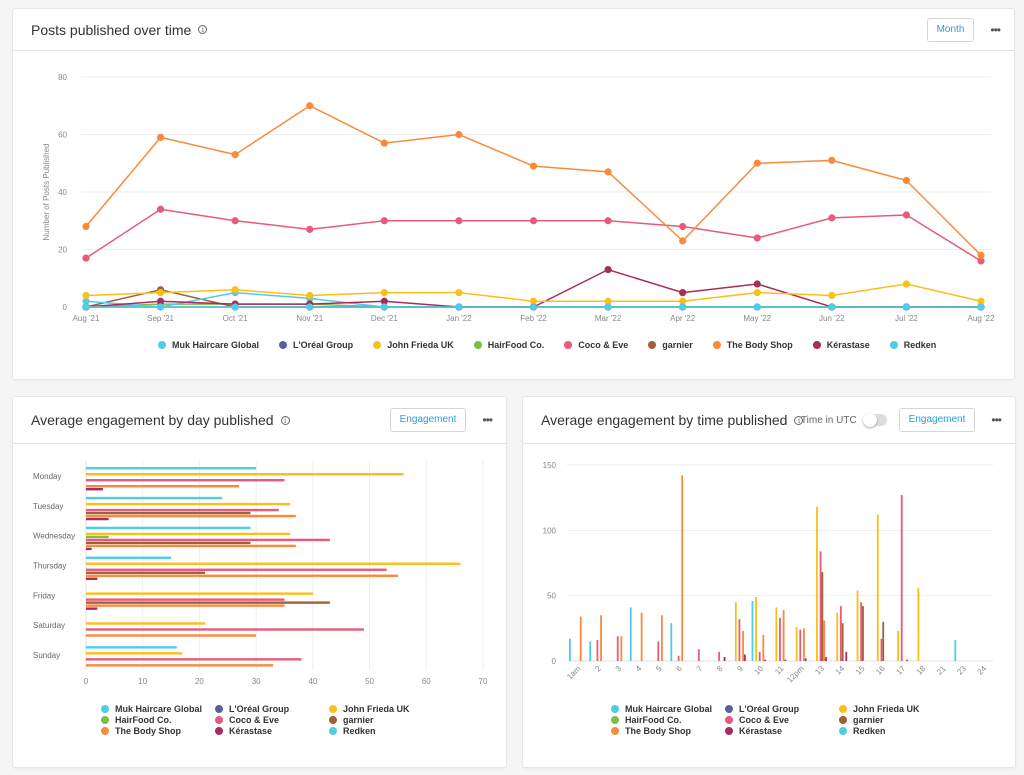 This screenshot has width=1024, height=775. Describe the element at coordinates (148, 731) in the screenshot. I see `legend-label: The Body Shop` at that location.